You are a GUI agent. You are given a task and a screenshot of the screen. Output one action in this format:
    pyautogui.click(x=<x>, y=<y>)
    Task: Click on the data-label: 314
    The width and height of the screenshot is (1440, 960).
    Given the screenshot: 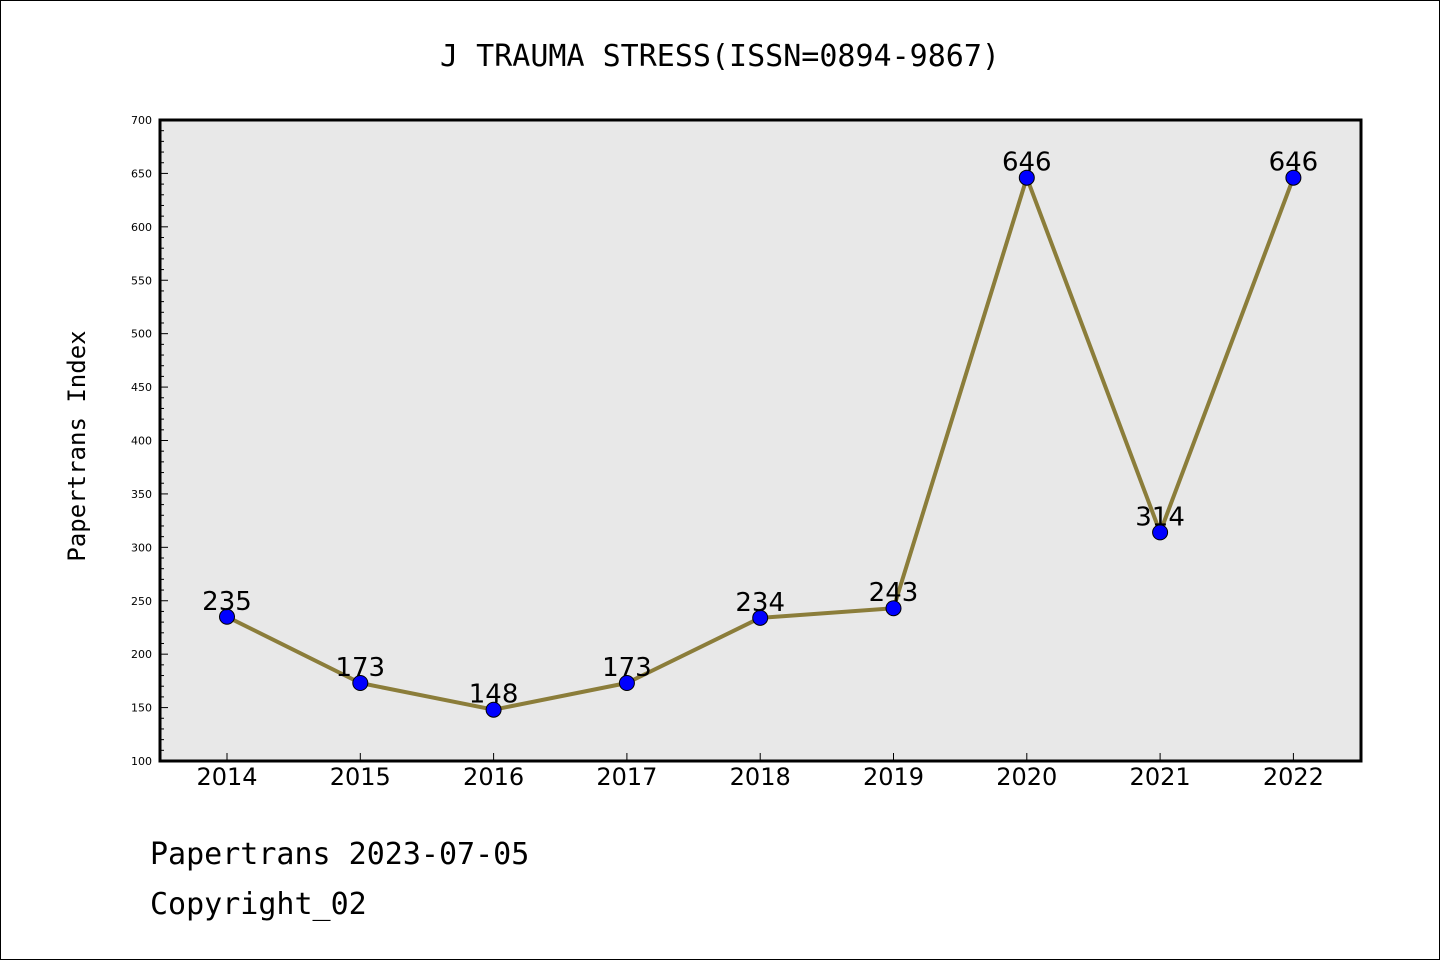 What is the action you would take?
    pyautogui.click(x=1160, y=517)
    